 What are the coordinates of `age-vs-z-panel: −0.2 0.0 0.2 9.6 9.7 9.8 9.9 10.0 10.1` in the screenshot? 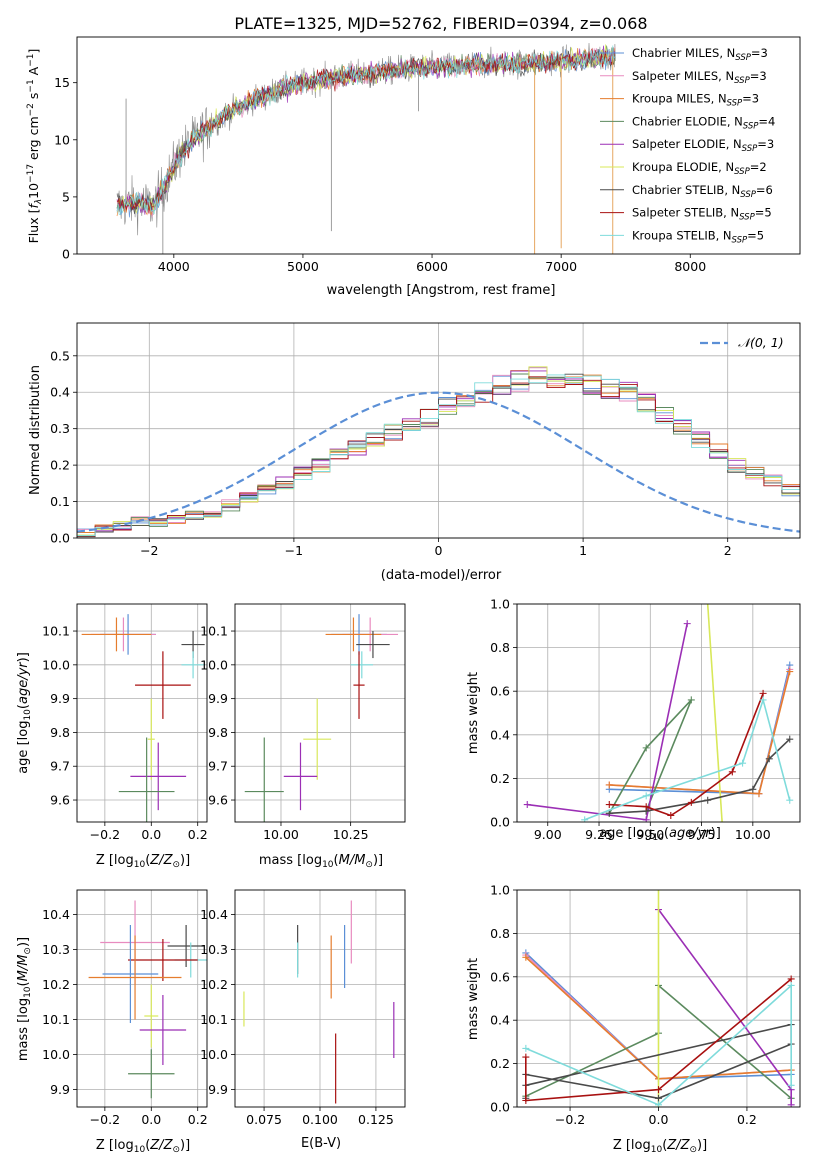 It's located at (125, 722).